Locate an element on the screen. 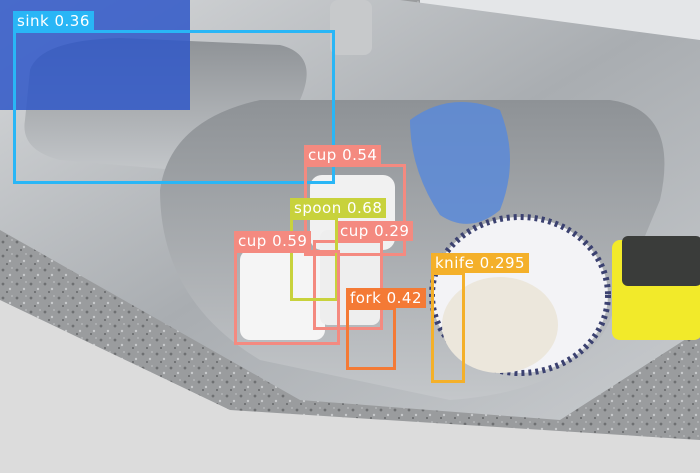 This screenshot has width=700, height=473. plate-center is located at coordinates (500, 325).